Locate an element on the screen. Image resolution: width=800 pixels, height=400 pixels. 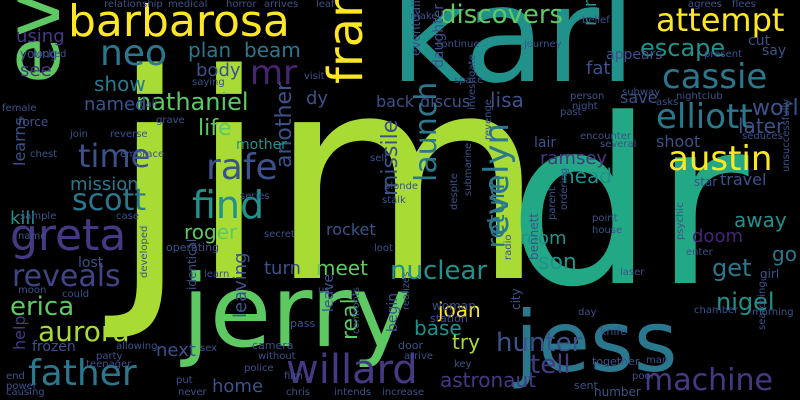
word-camera: camera is located at coordinates (273, 345).